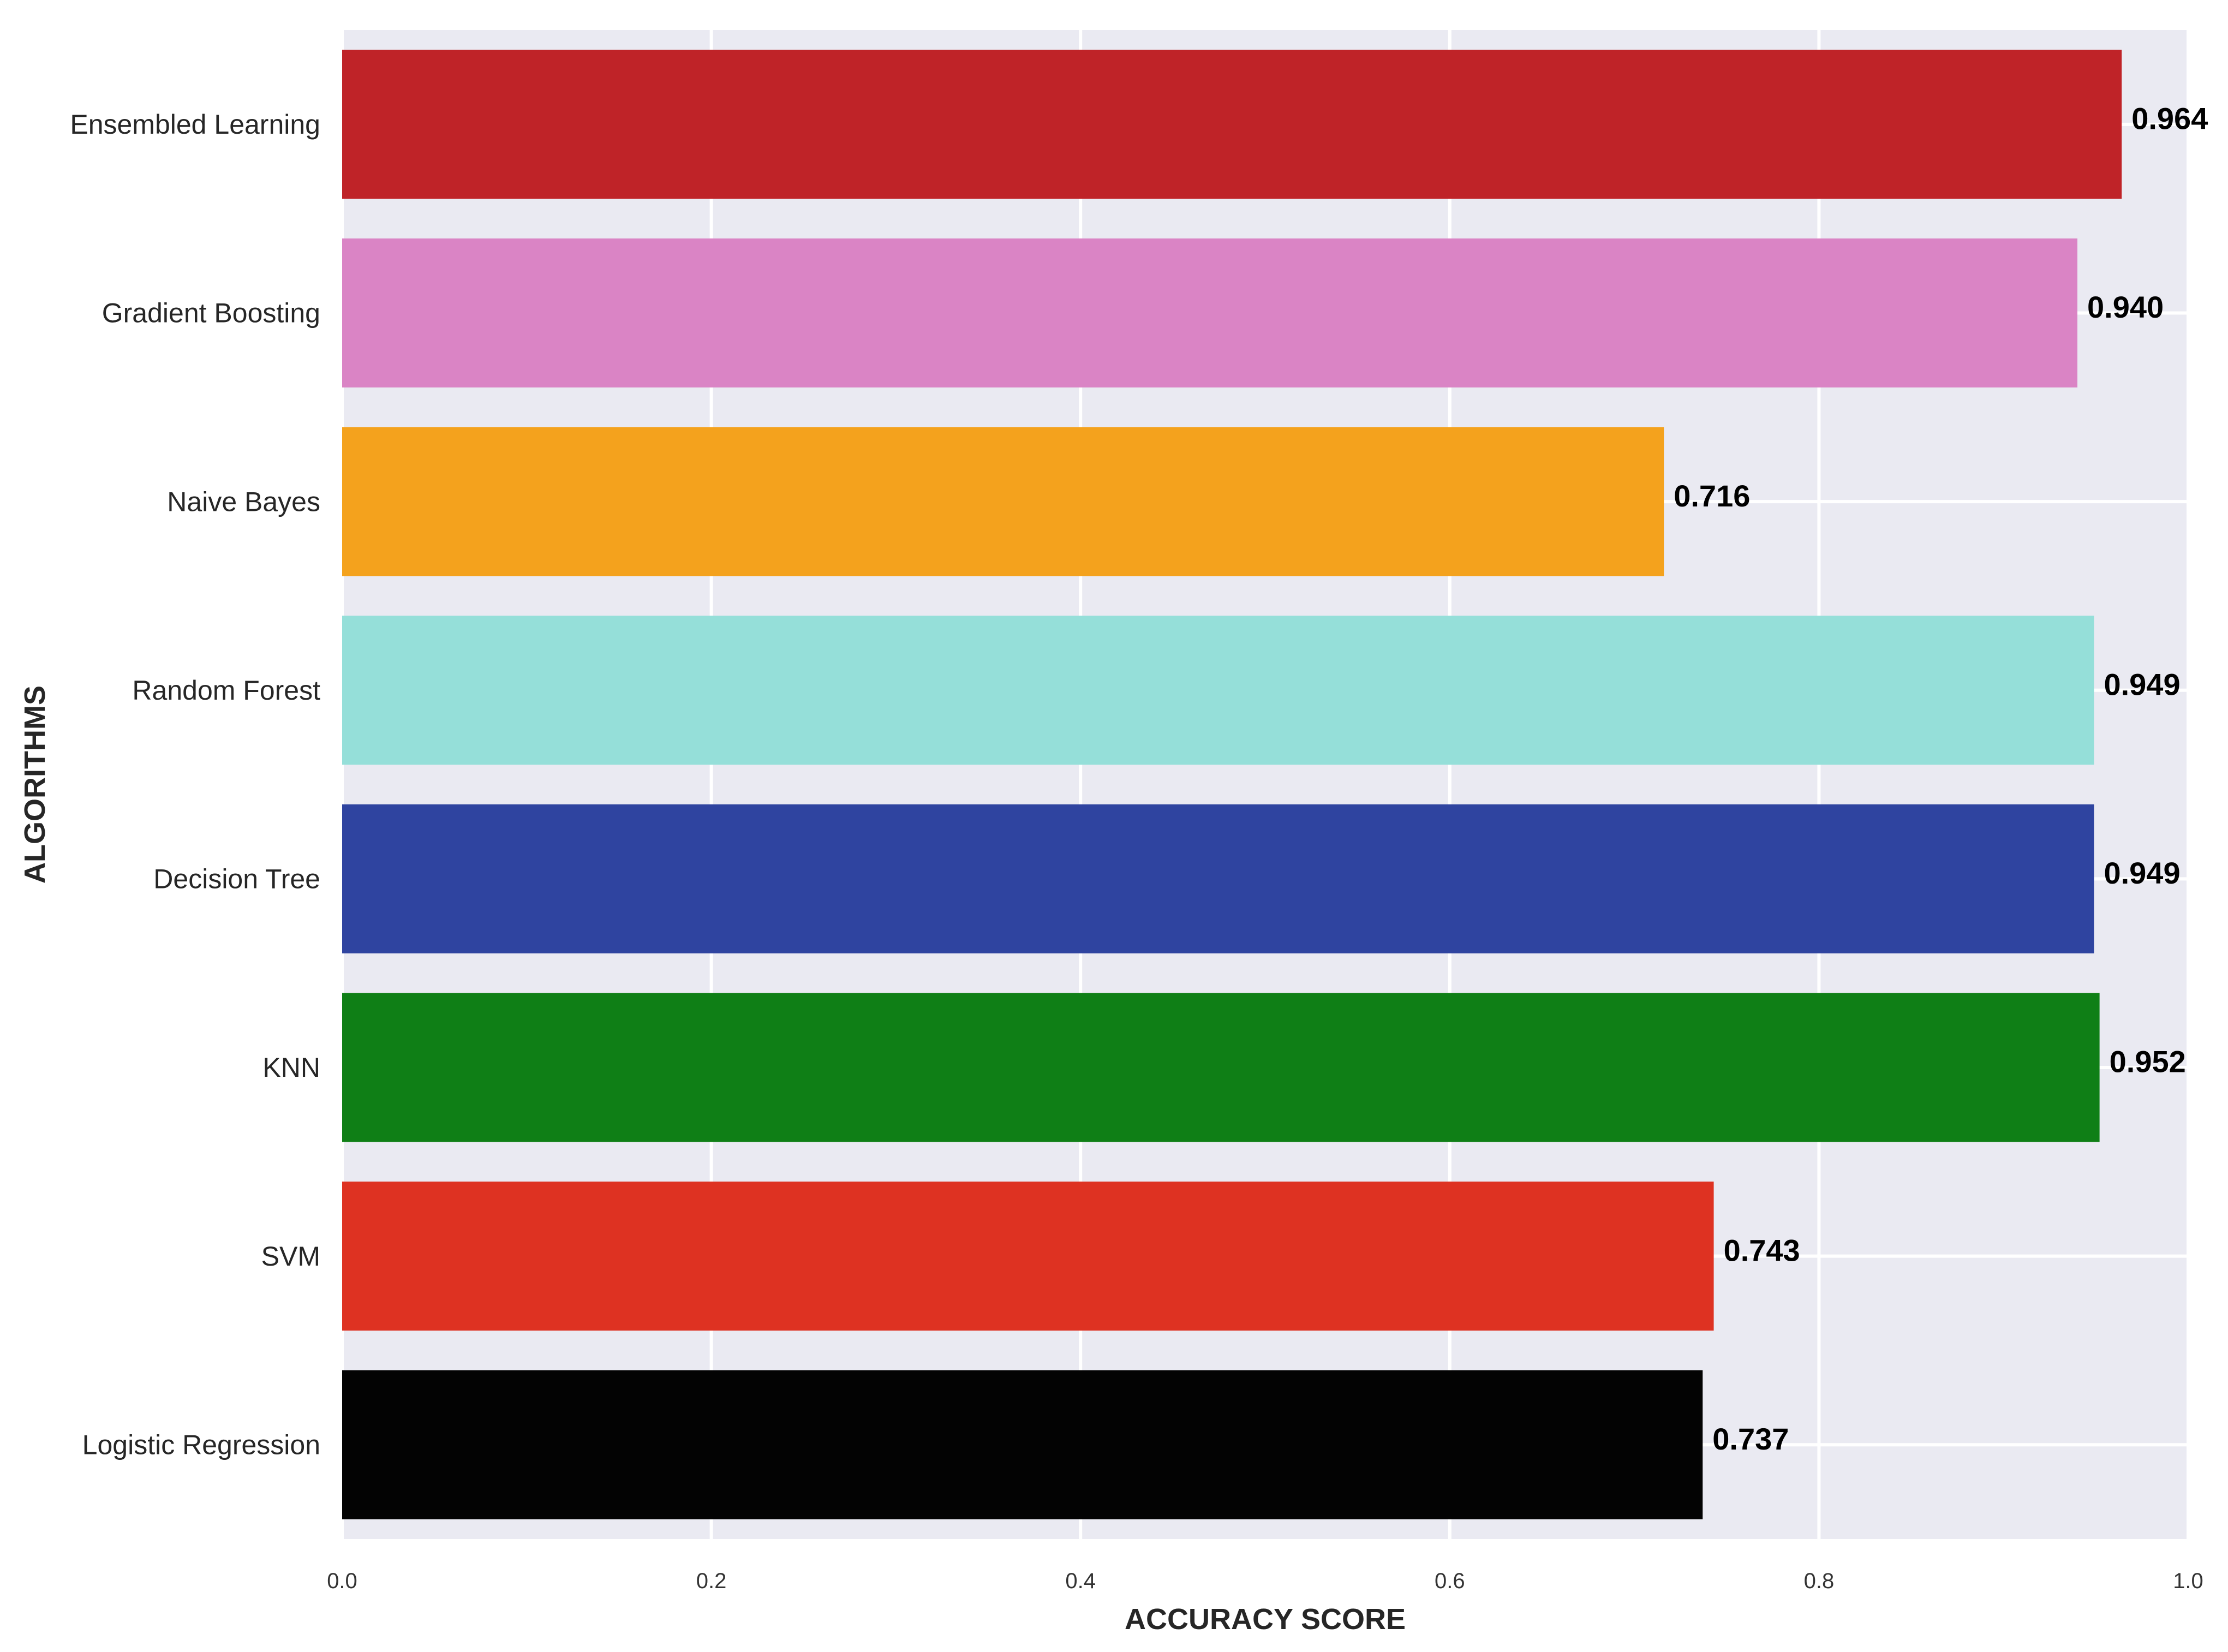  I want to click on x-tick-label: 0.4, so click(1080, 1581).